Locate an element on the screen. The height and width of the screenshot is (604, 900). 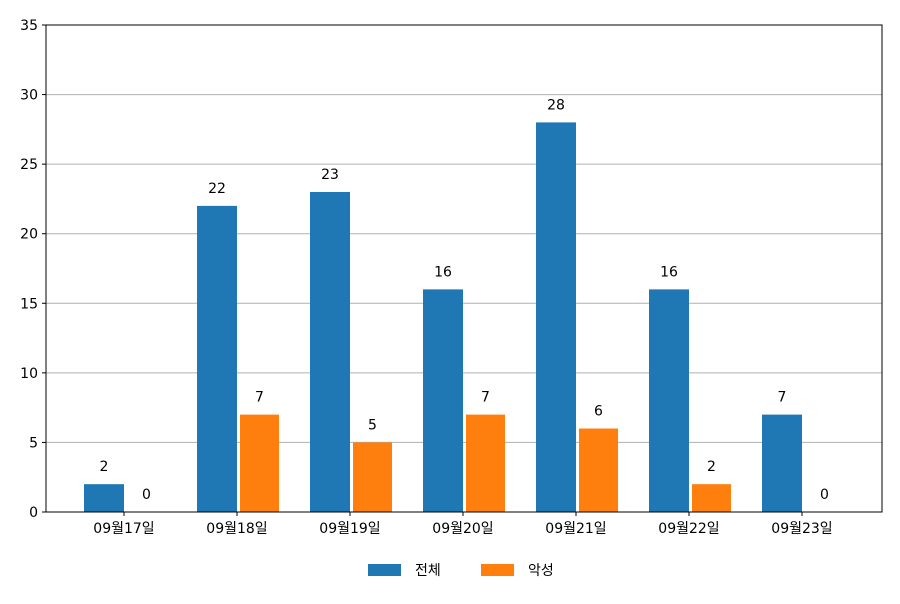
data-label: 5 is located at coordinates (372, 425).